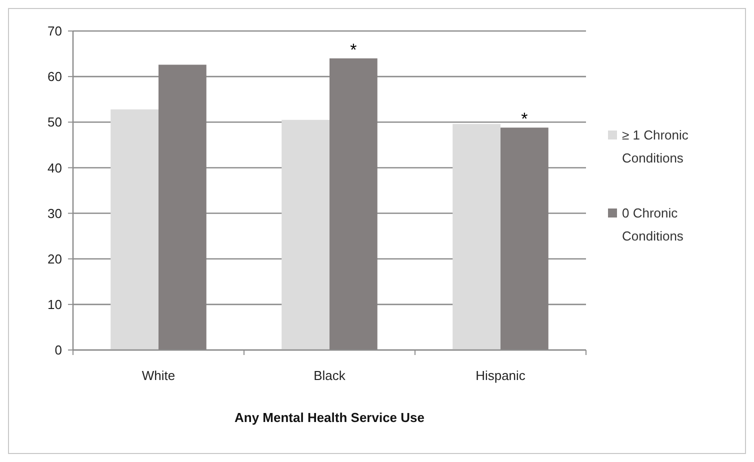 This screenshot has width=754, height=462. What do you see at coordinates (329, 417) in the screenshot?
I see `x-axis-title: Any Mental Health Service Use` at bounding box center [329, 417].